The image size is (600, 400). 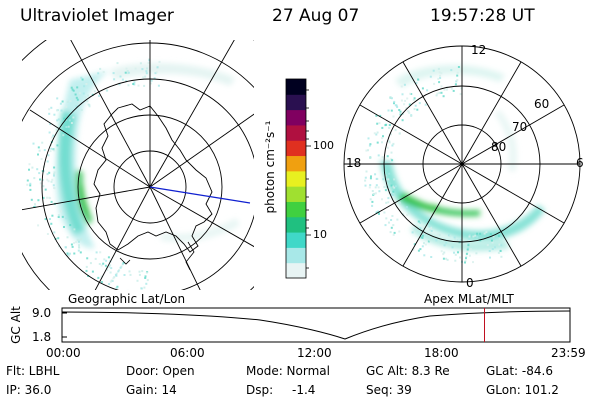 What do you see at coordinates (354, 163) in the screenshot?
I see `mlt-label-18: 18` at bounding box center [354, 163].